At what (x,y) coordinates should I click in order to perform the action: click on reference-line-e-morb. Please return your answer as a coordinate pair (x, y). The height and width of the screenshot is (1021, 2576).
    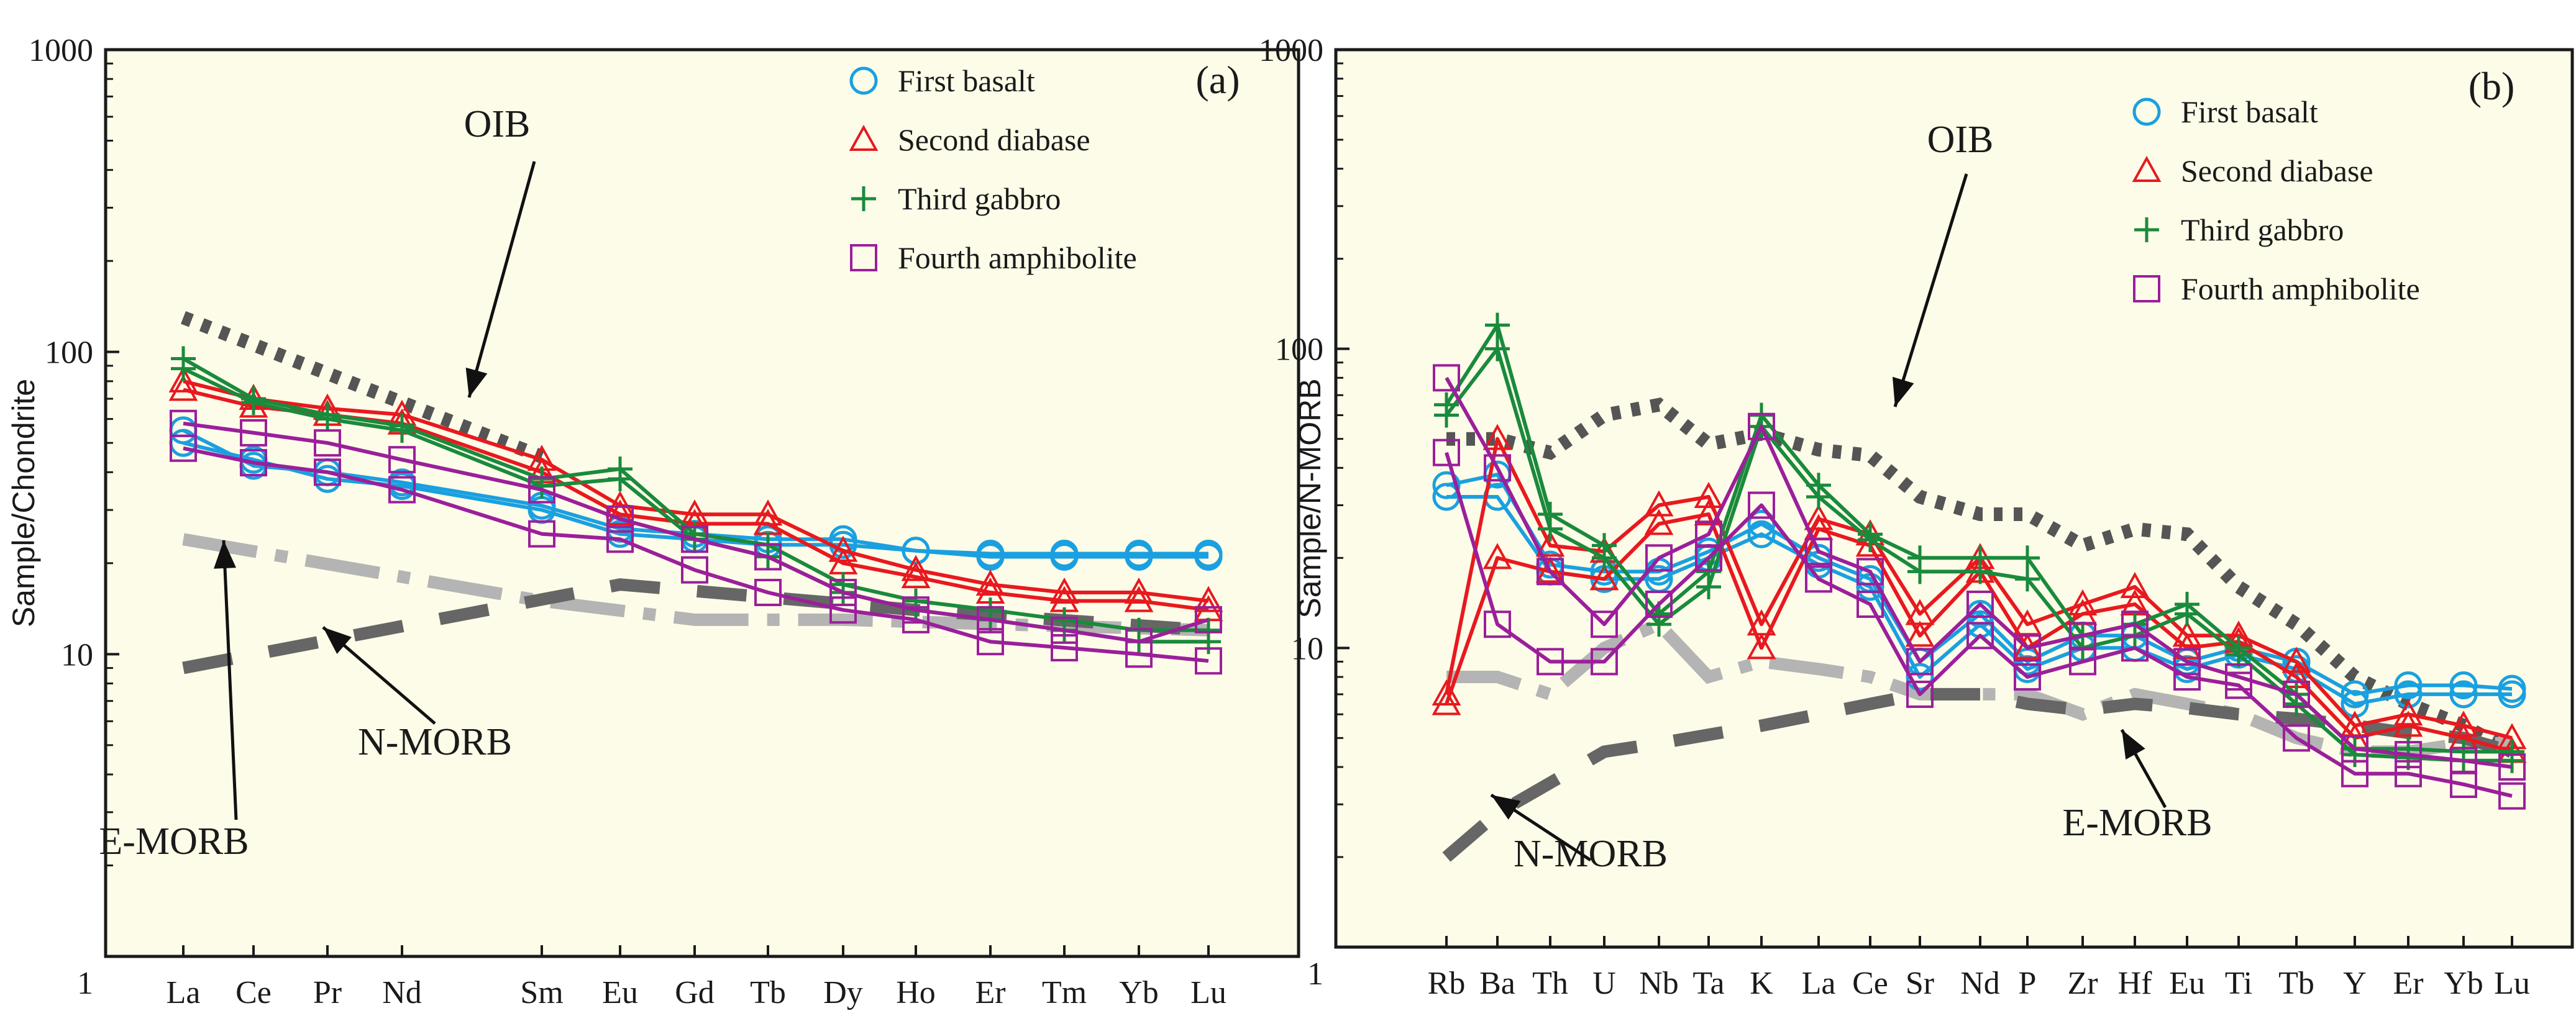
    Looking at the image, I should click on (695, 585).